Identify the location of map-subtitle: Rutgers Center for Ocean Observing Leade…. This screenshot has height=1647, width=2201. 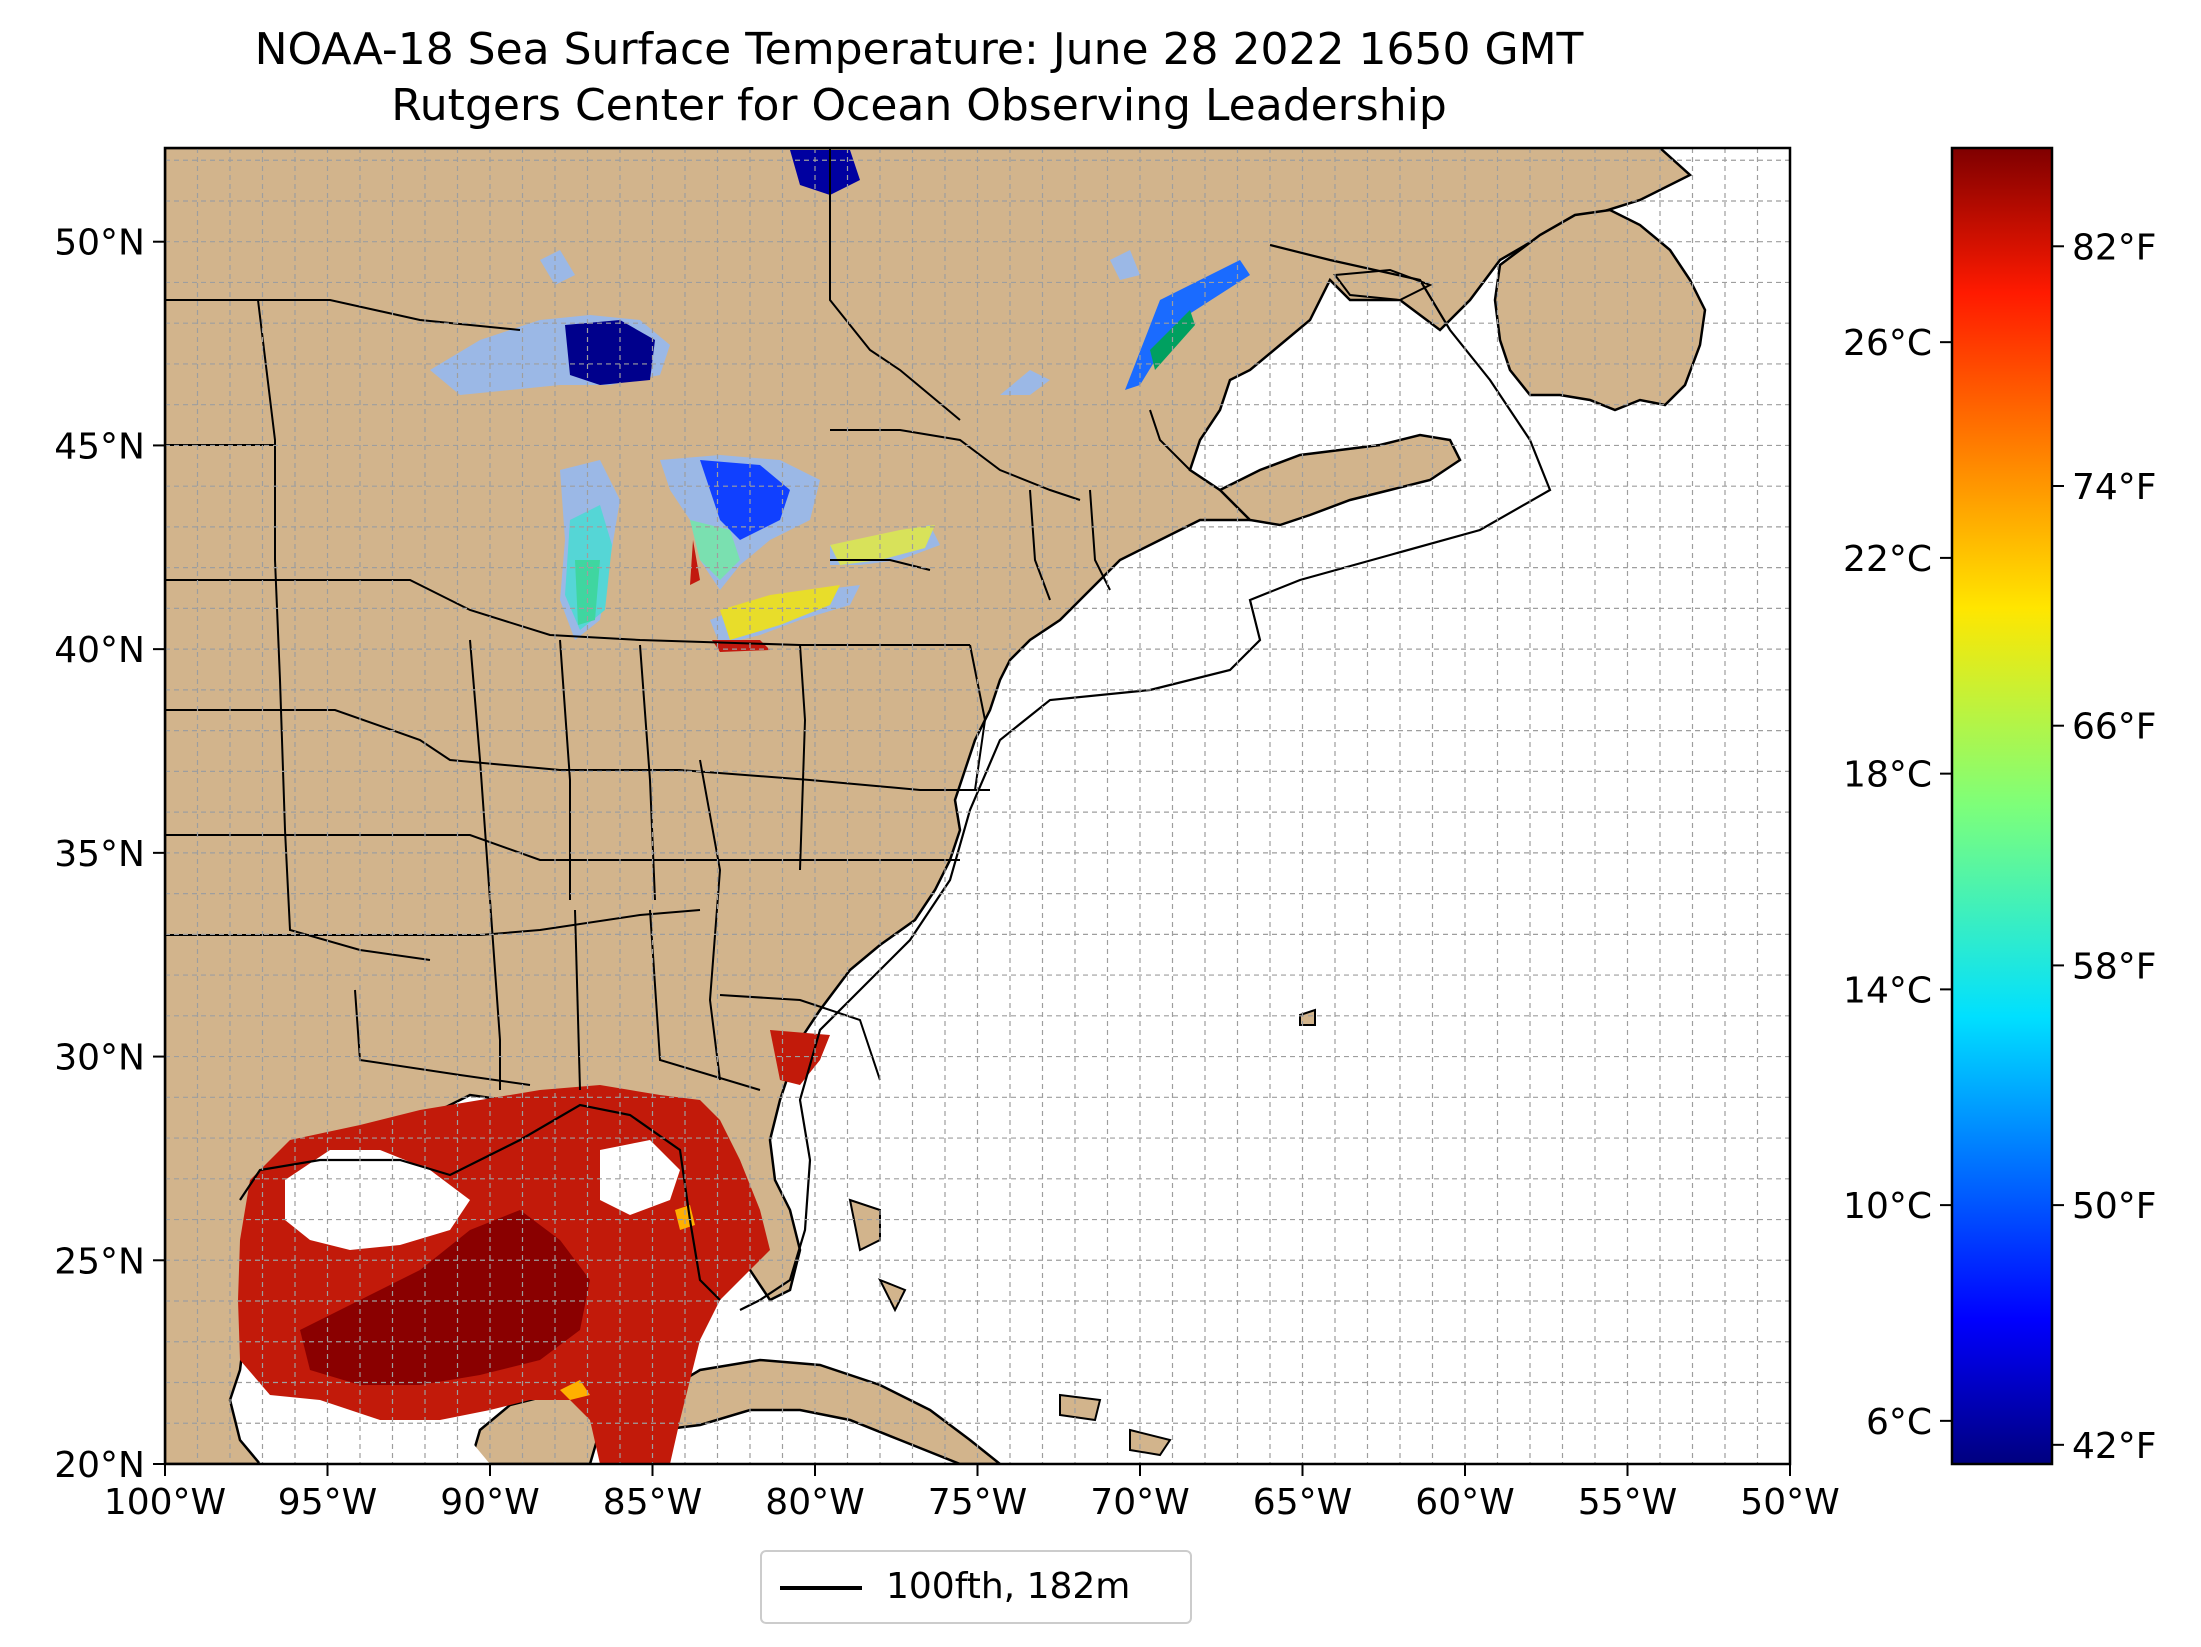
(919, 105).